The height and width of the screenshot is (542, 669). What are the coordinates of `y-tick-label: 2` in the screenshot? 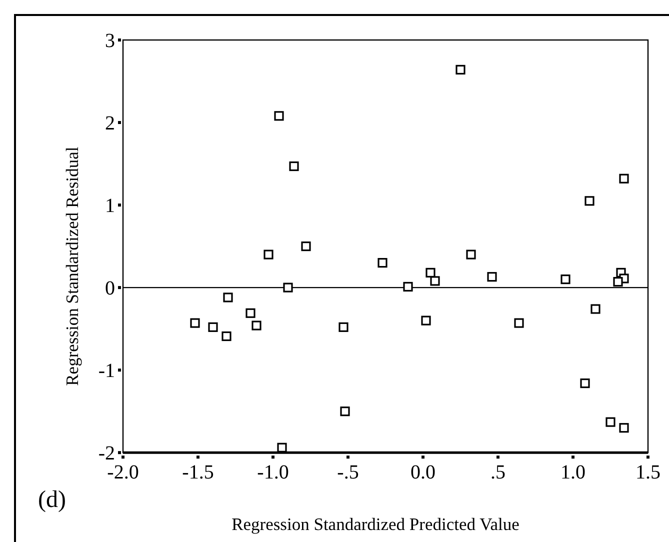 It's located at (110, 123).